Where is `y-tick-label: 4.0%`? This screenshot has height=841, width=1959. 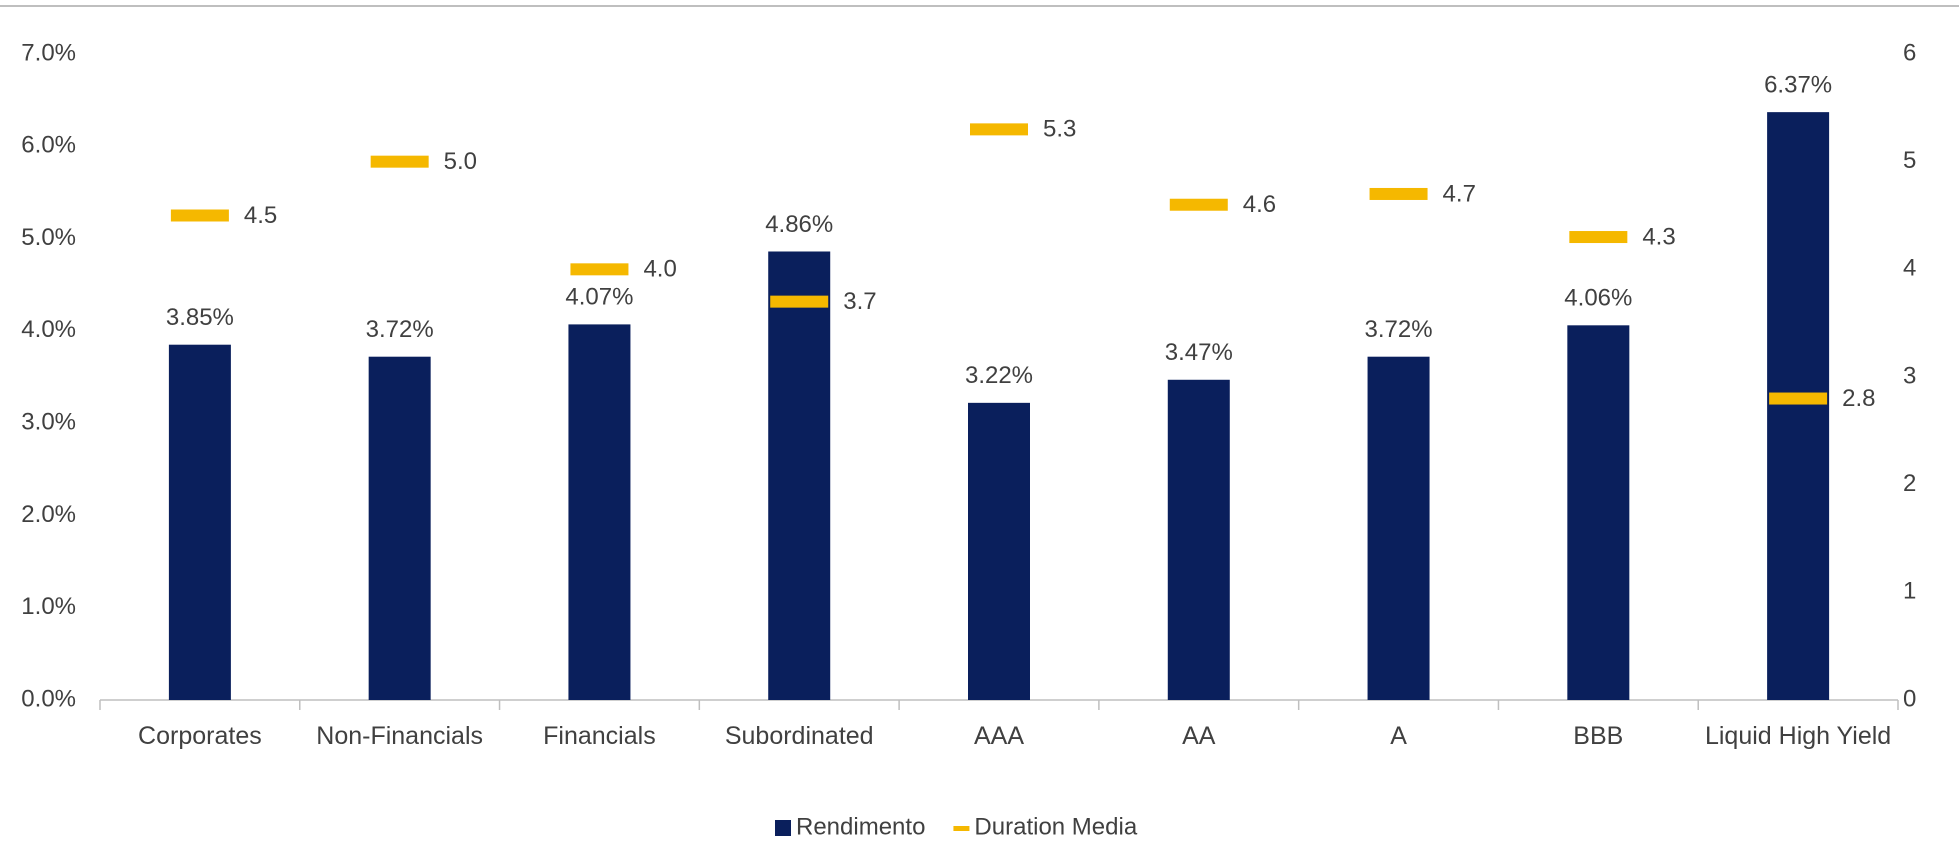
y-tick-label: 4.0% is located at coordinates (48, 329).